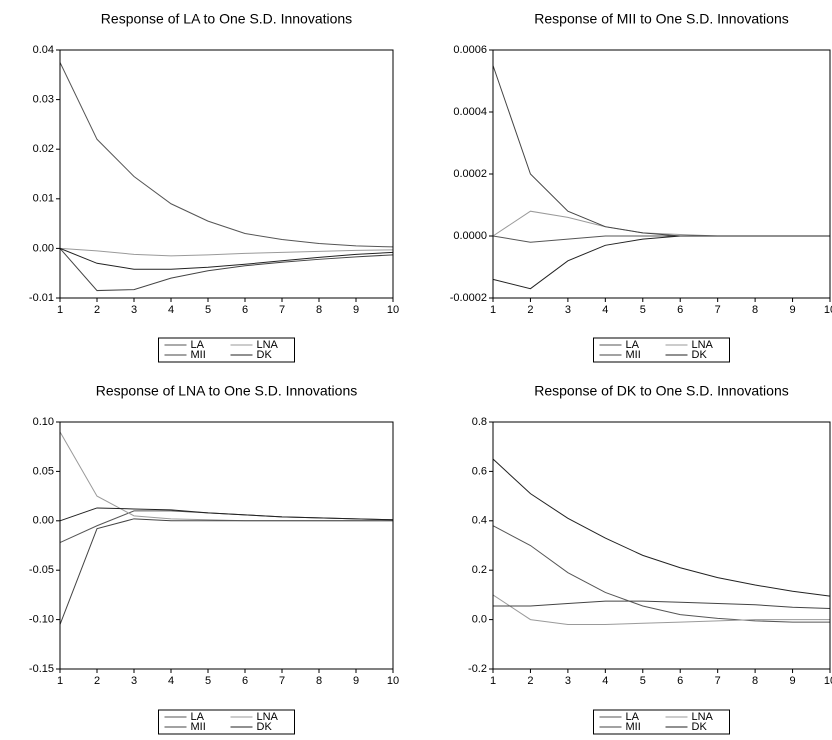 The image size is (832, 740). What do you see at coordinates (479, 471) in the screenshot?
I see `y-tick-label: 0.6` at bounding box center [479, 471].